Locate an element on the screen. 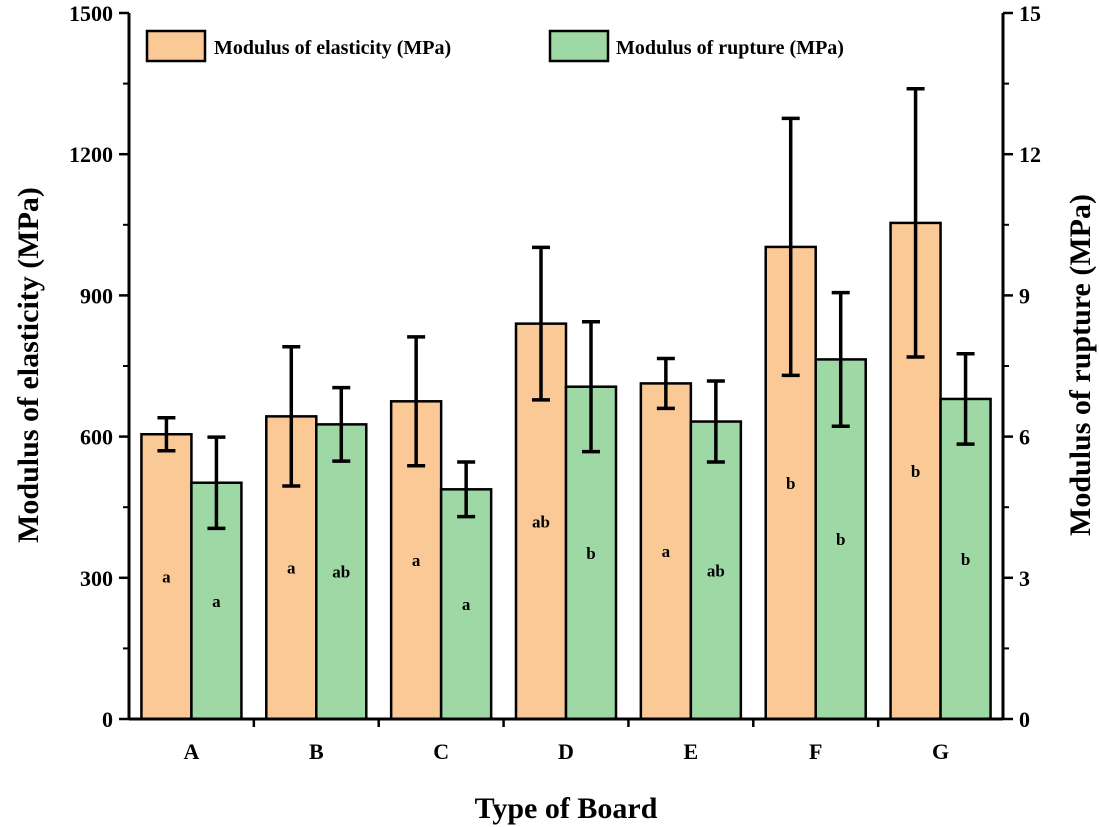 This screenshot has width=1100, height=827. bar-modulus-of-elasticity-a is located at coordinates (166, 576).